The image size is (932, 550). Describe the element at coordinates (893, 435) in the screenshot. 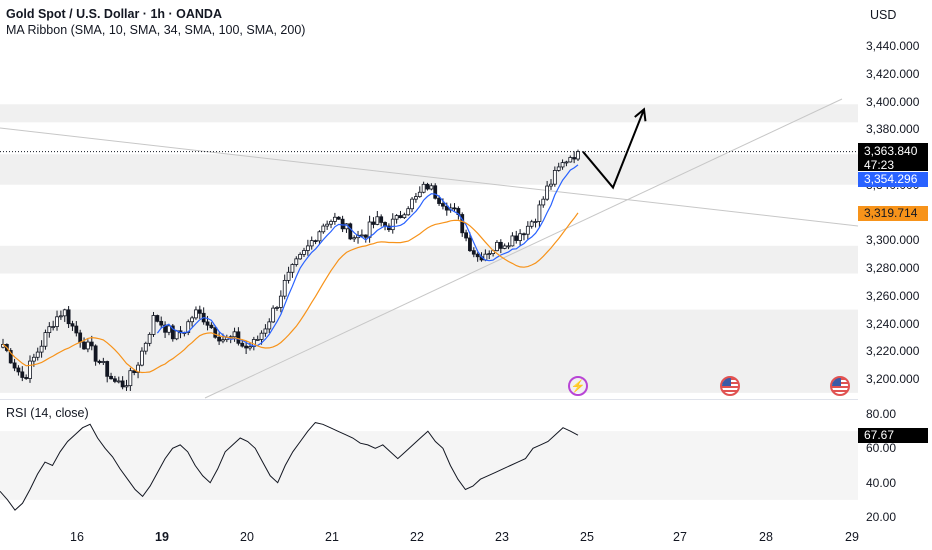

I see `rsi-current-tag: 67.67` at that location.